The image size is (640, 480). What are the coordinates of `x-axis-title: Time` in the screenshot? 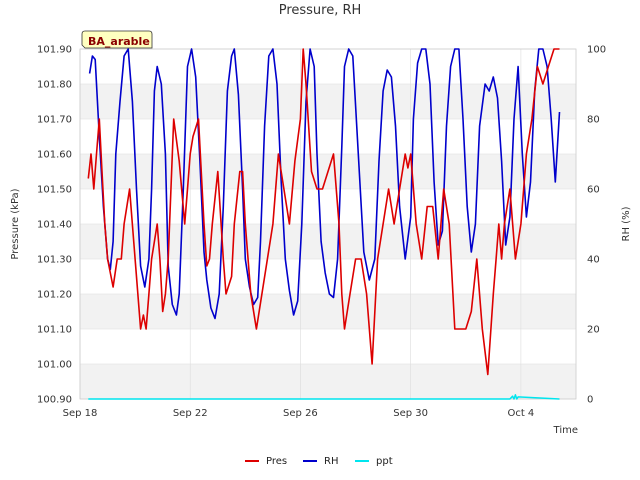 It's located at (565, 430).